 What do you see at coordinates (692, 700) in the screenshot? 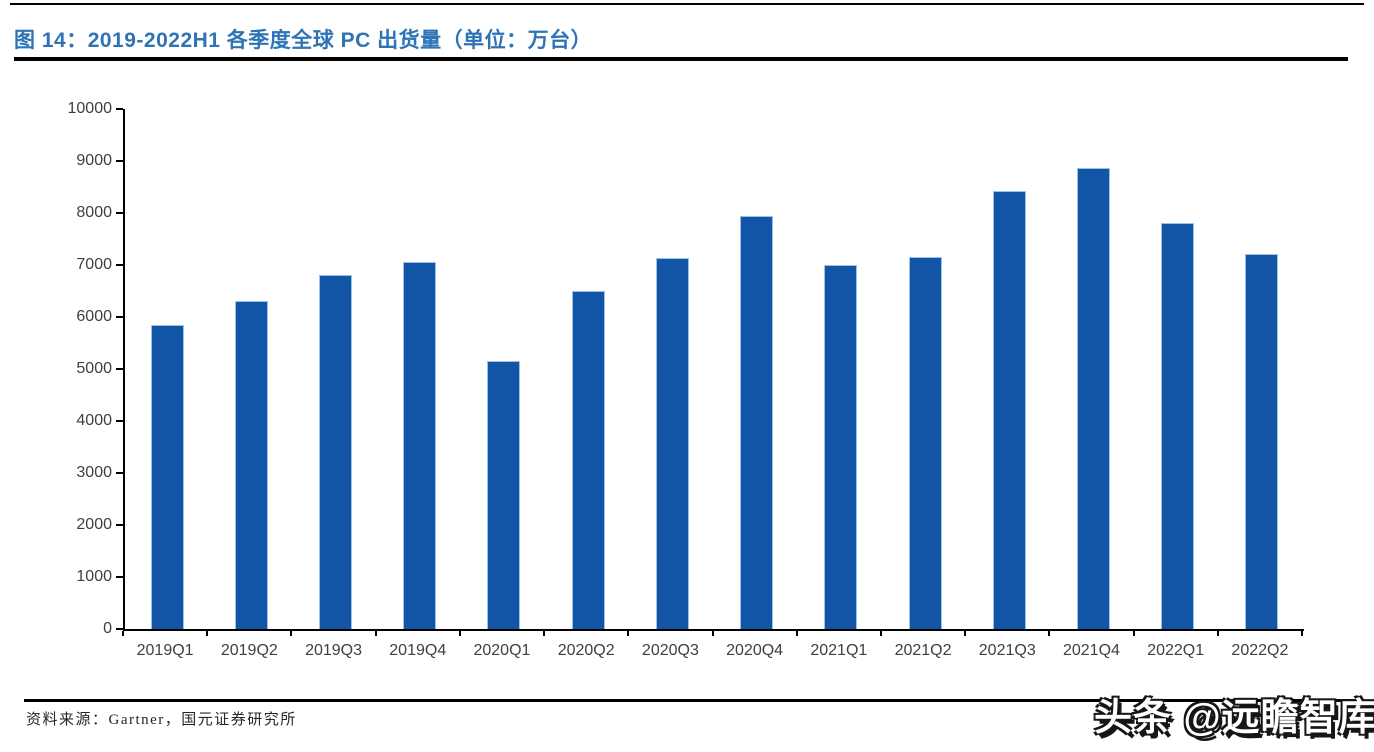
I see `footer-divider` at bounding box center [692, 700].